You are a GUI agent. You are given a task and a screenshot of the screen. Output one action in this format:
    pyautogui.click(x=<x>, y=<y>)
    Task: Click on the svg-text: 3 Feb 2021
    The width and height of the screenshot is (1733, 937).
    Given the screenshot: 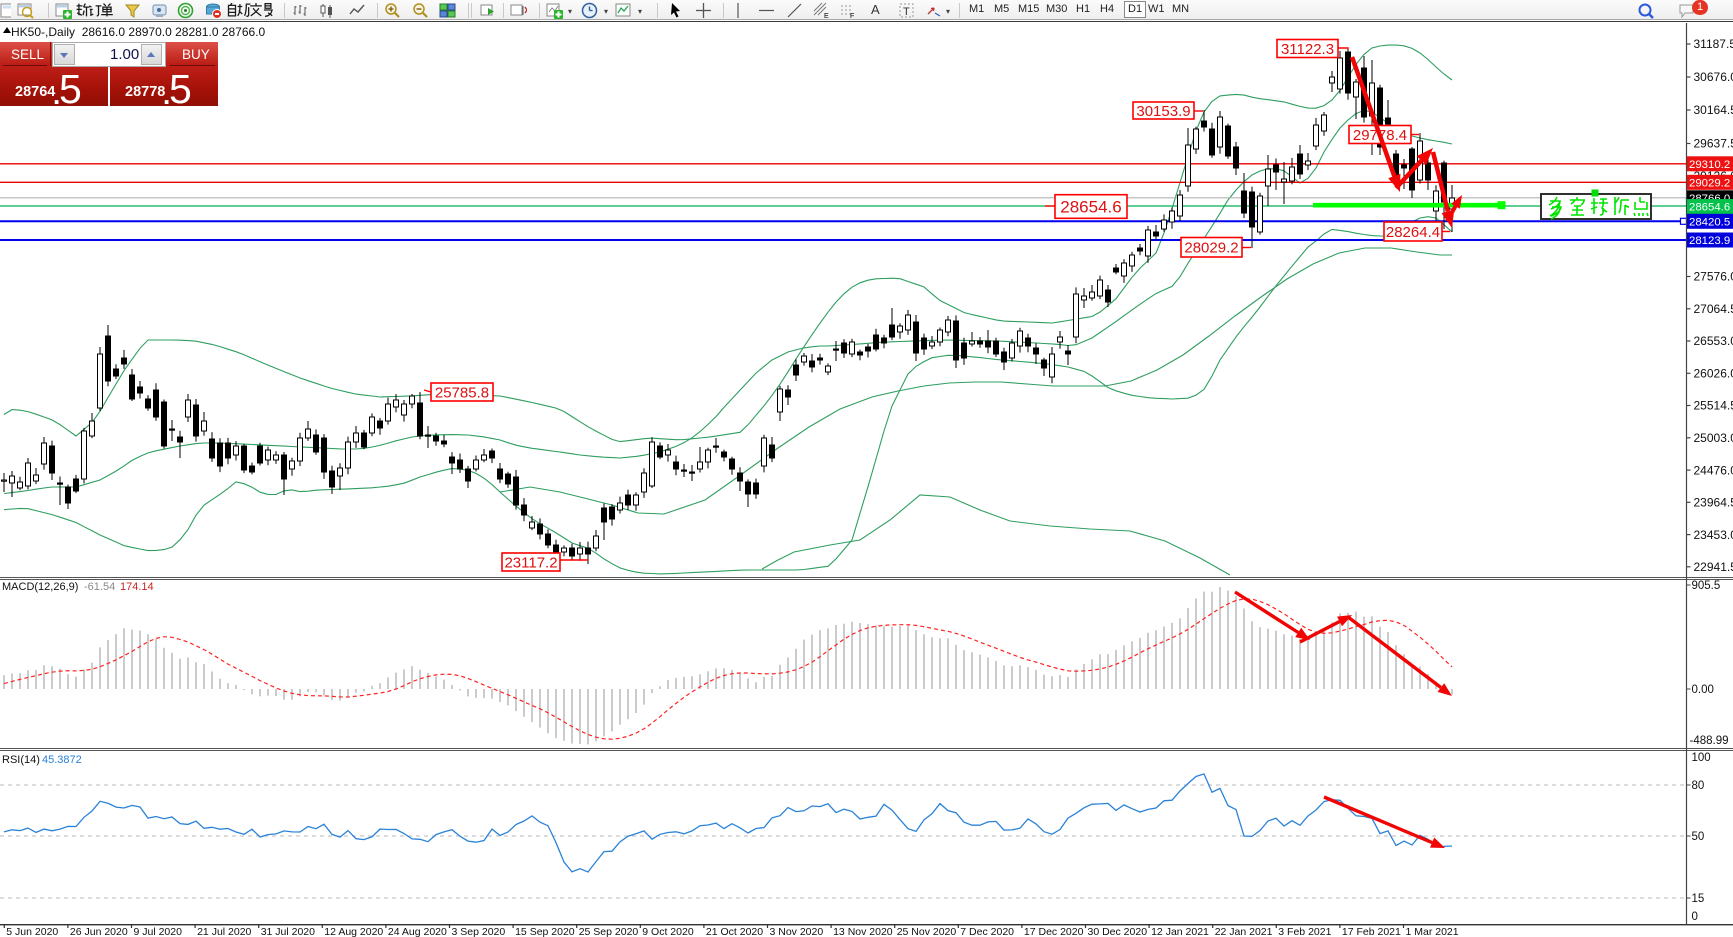 What is the action you would take?
    pyautogui.click(x=1304, y=931)
    